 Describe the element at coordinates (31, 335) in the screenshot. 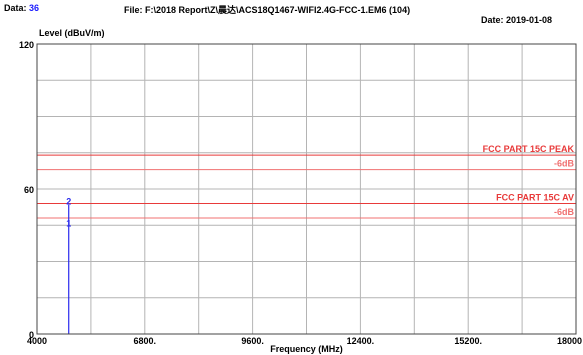

I see `y-tick-label: 0` at that location.